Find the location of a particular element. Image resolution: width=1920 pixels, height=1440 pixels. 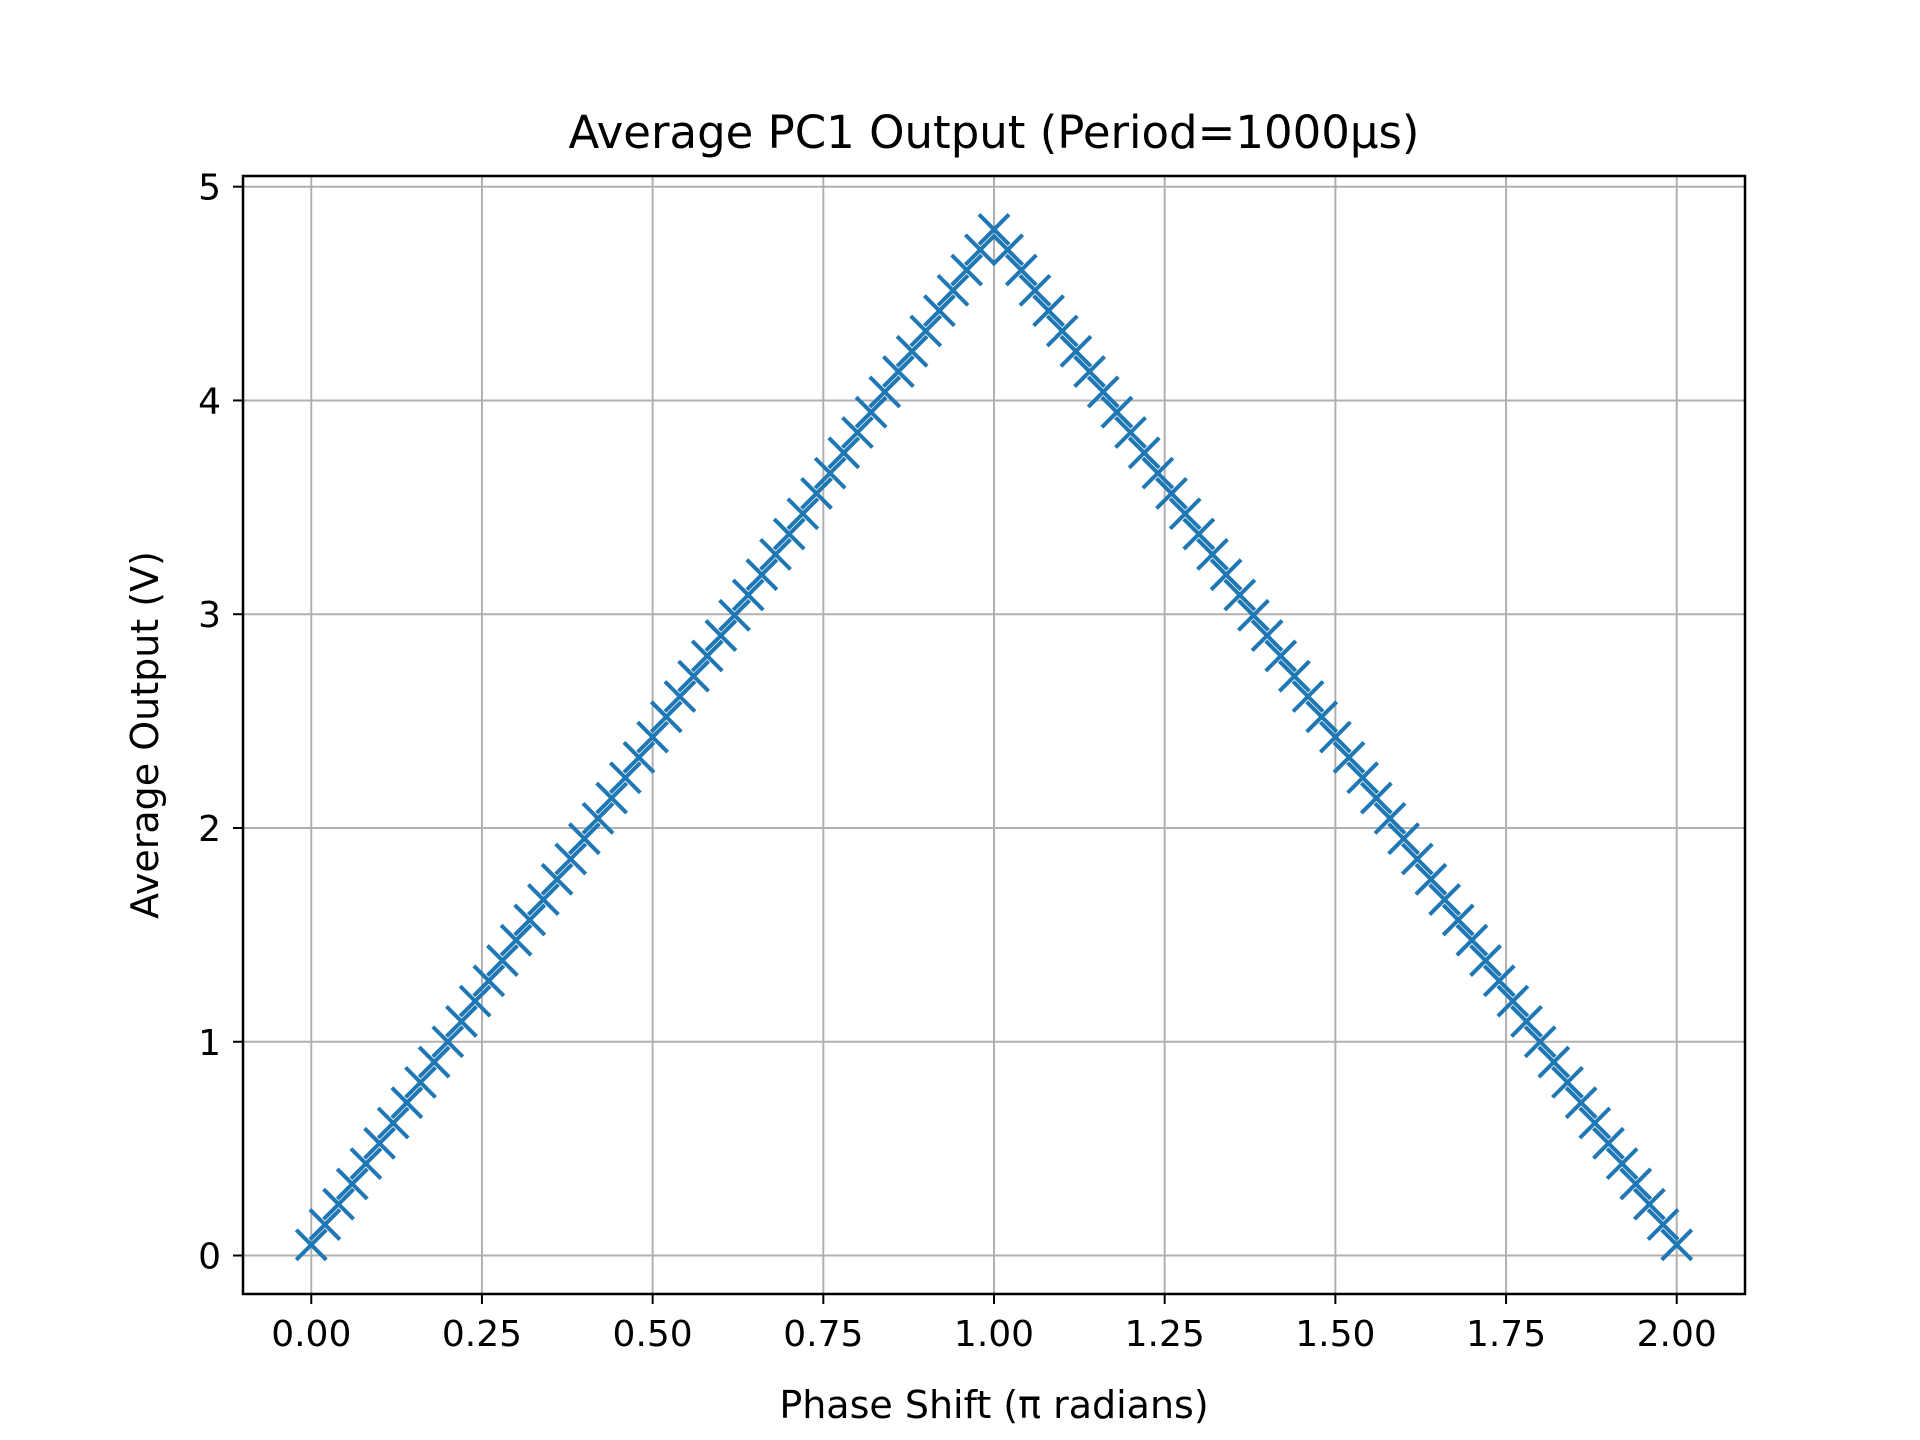

x-tick-label: 2.00 is located at coordinates (1677, 1334).